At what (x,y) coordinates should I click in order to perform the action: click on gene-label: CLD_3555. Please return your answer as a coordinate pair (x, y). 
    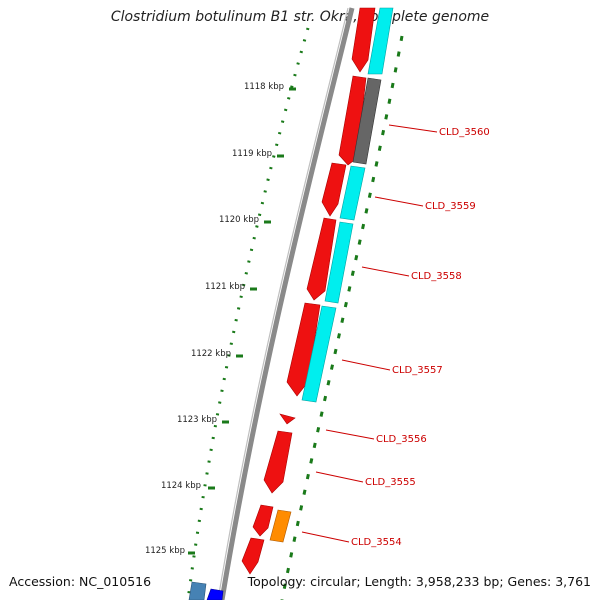
    Looking at the image, I should click on (390, 482).